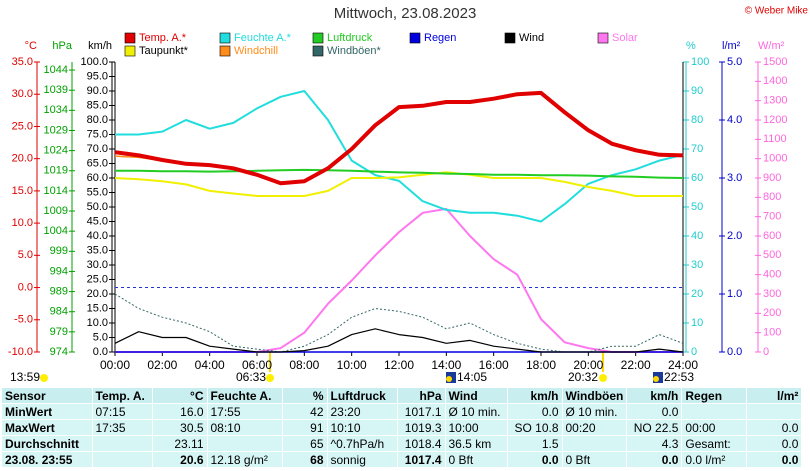 This screenshot has height=471, width=810. Describe the element at coordinates (775, 81) in the screenshot. I see `y-tick-label: 1400` at that location.